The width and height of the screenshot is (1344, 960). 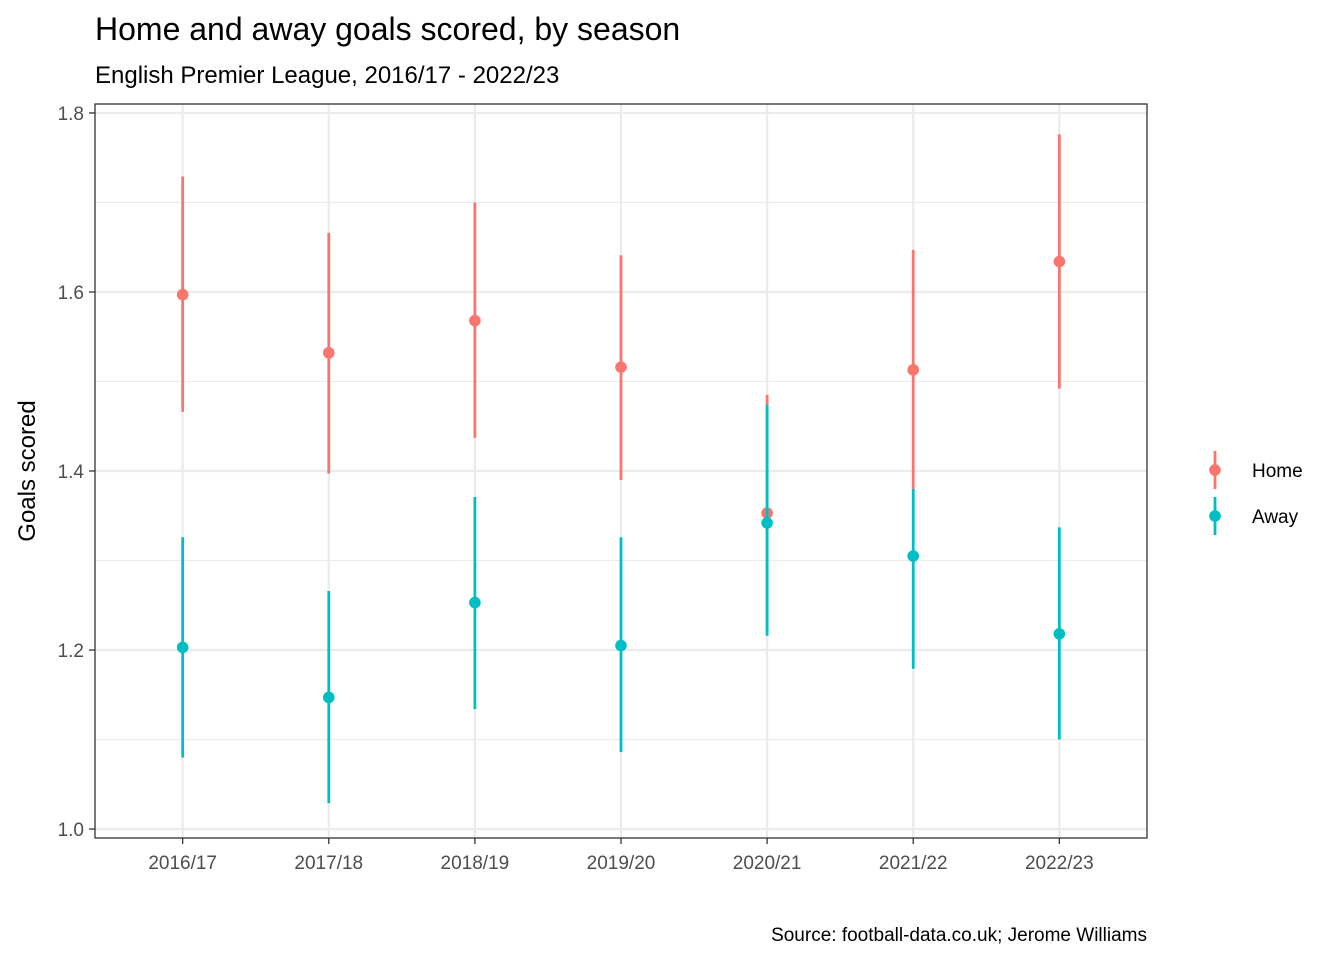 What do you see at coordinates (1059, 863) in the screenshot?
I see `x-tick-label: 2022/23` at bounding box center [1059, 863].